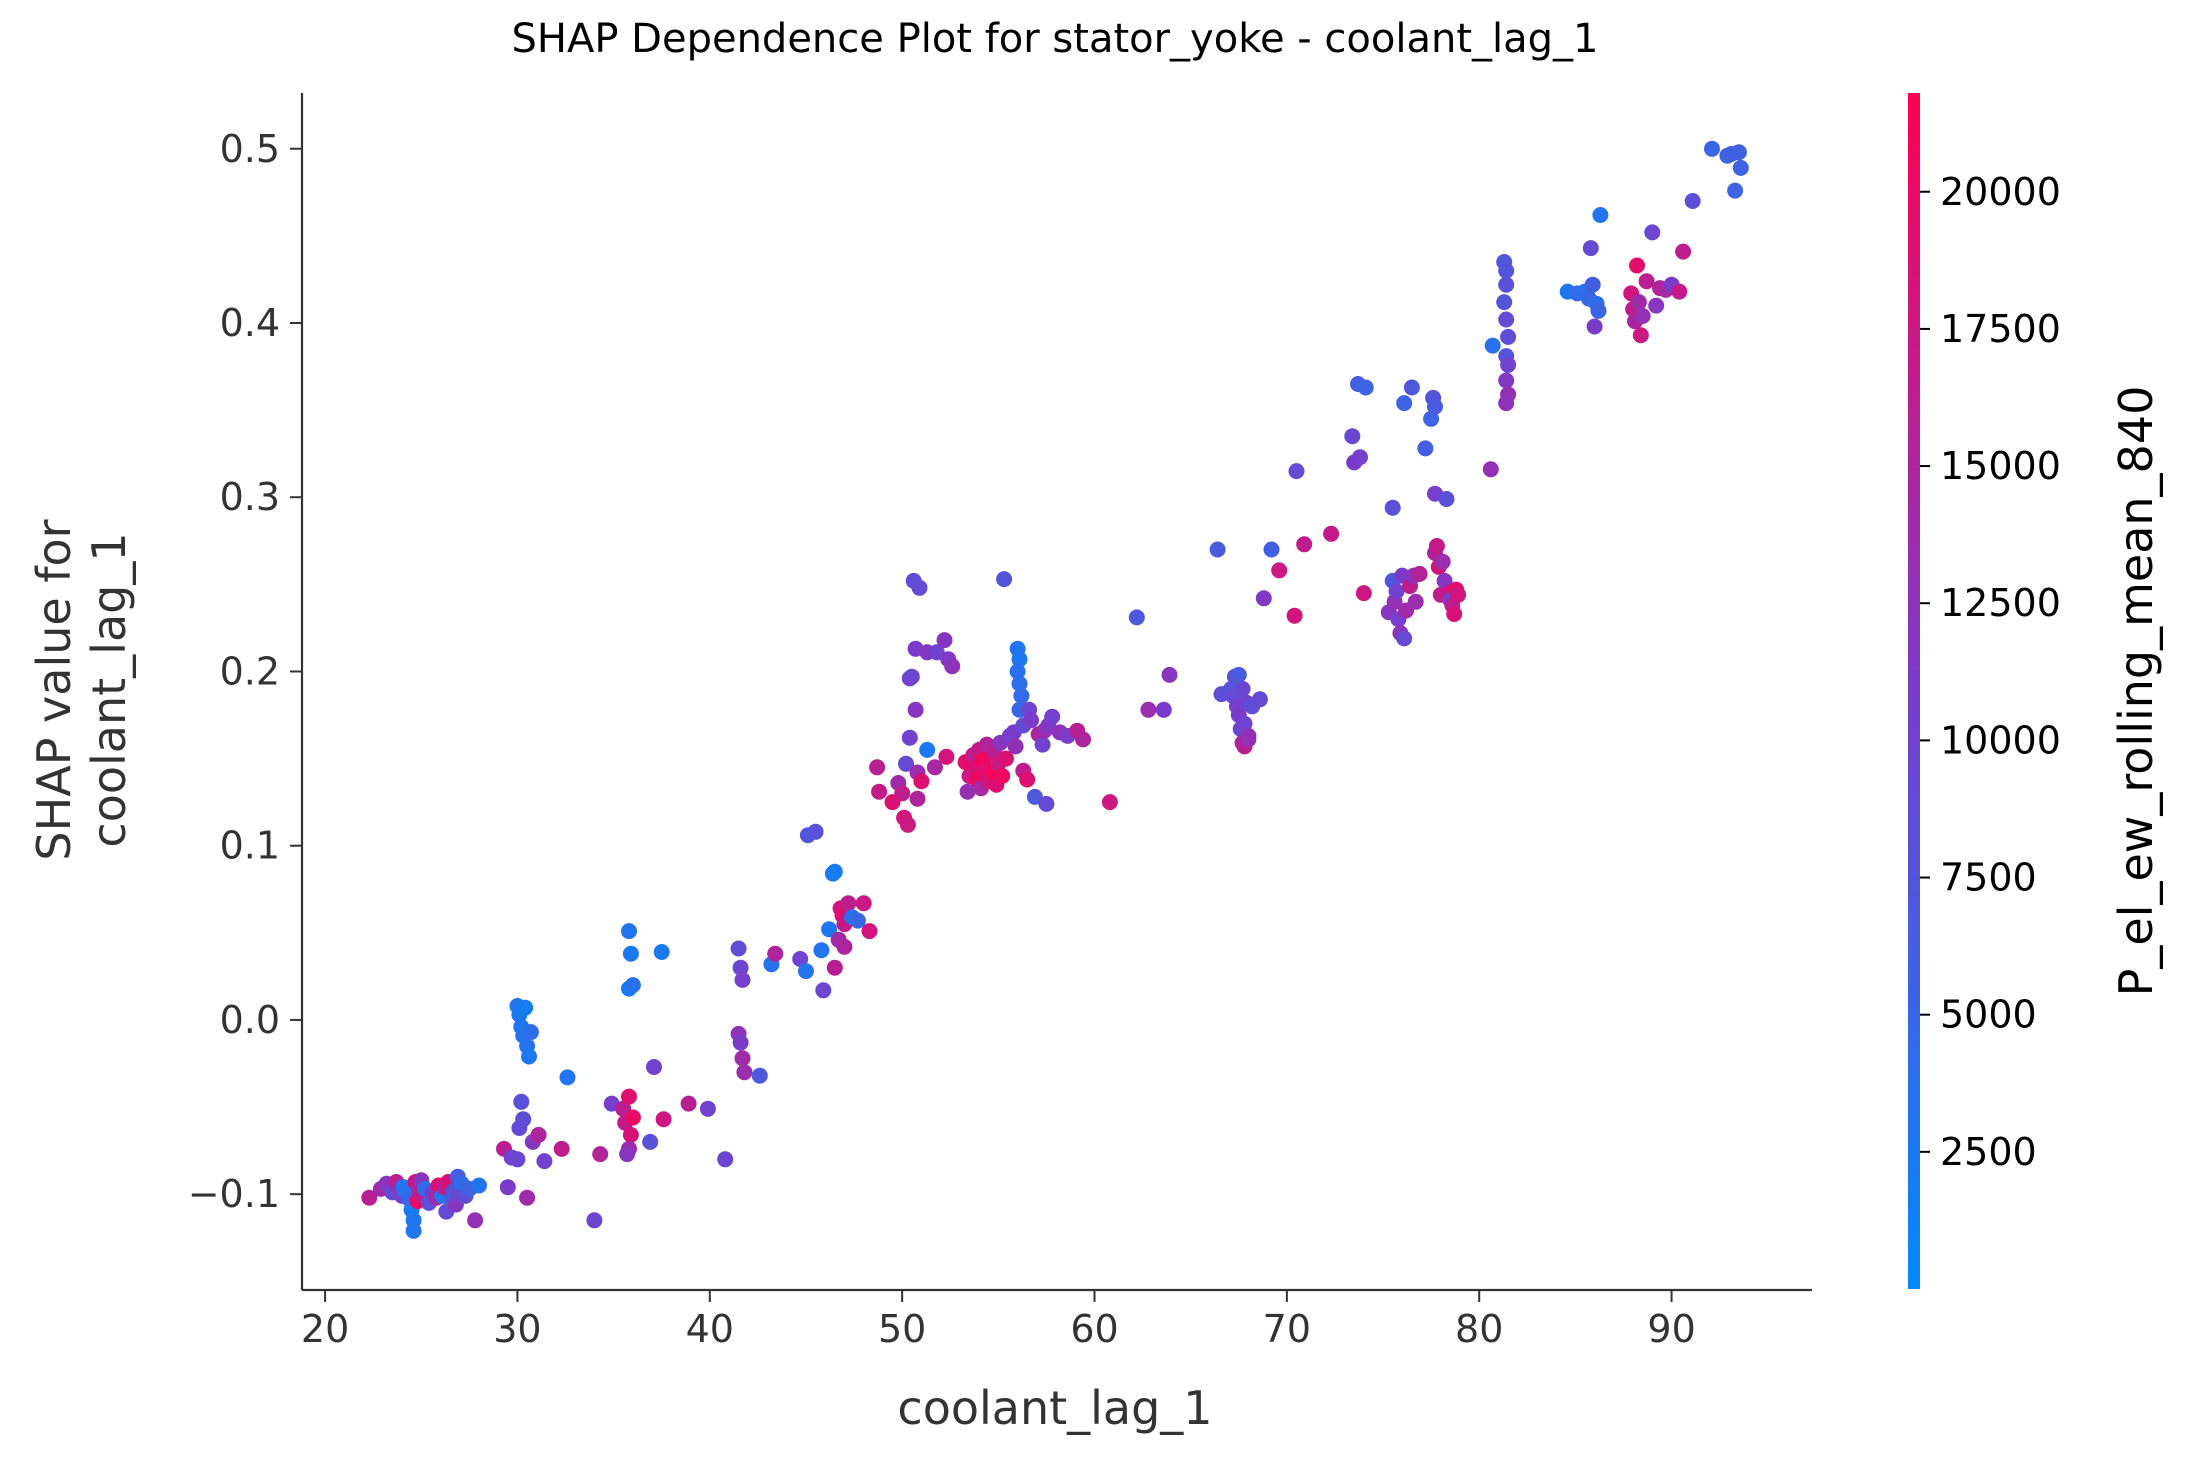 This screenshot has width=2195, height=1465. I want to click on x-axis-label: coolant_lag_1, so click(1054, 1408).